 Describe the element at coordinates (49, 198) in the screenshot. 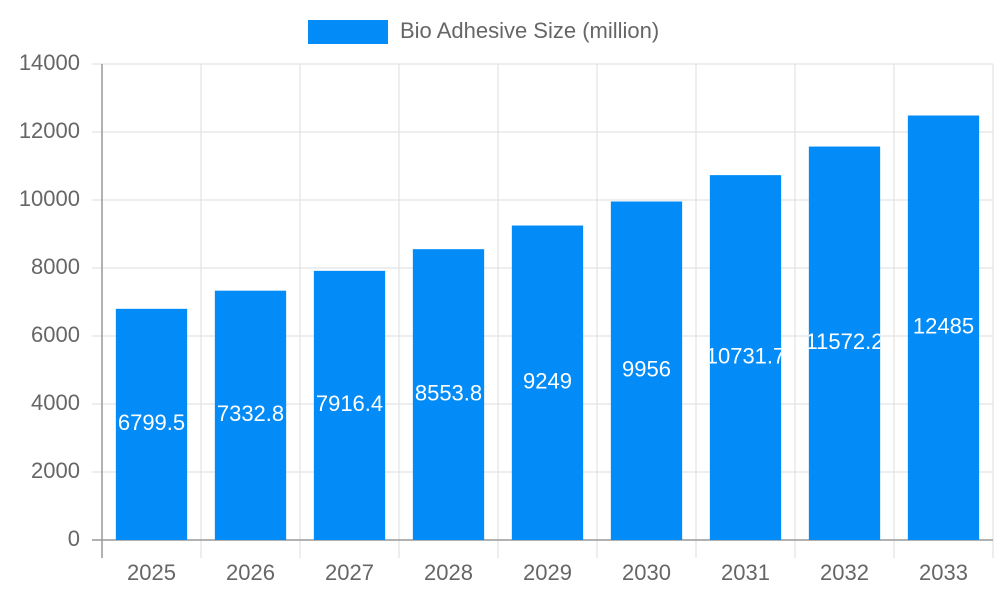

I see `y-tick-label: 10000` at that location.